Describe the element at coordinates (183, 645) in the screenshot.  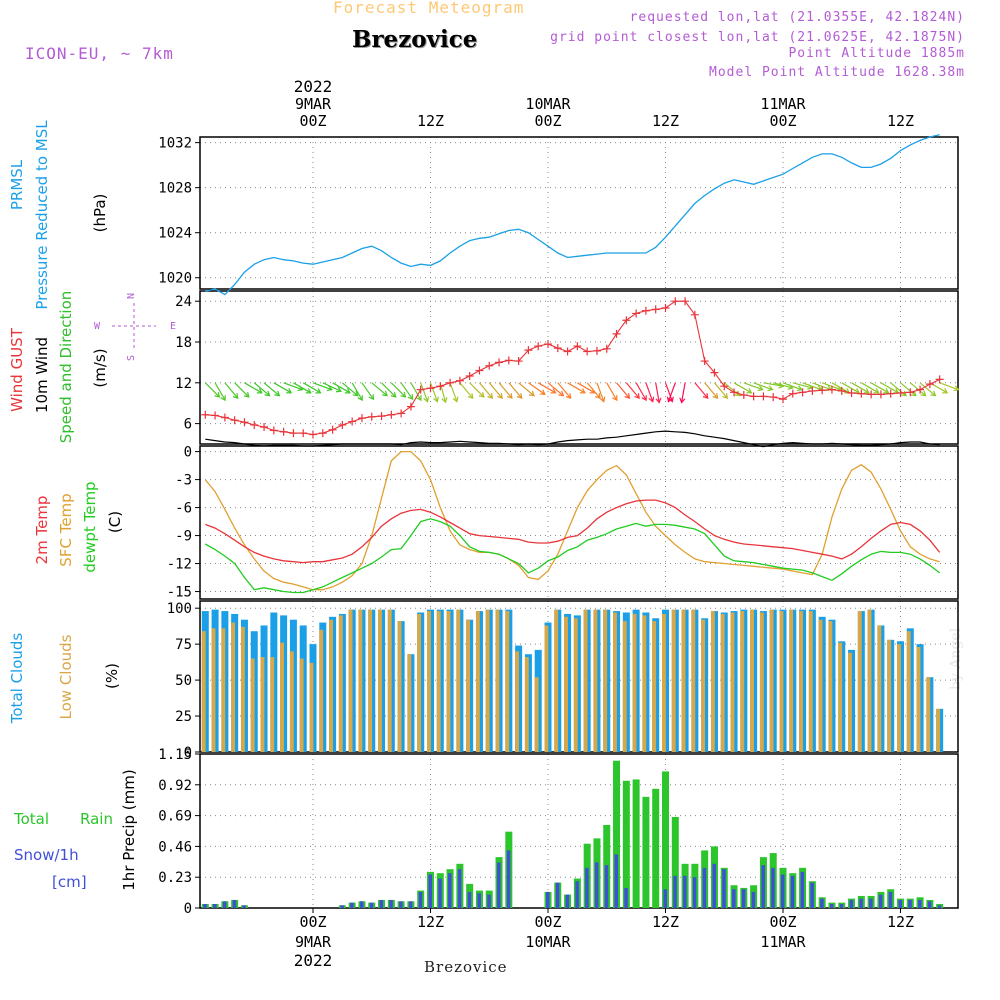
I see `ytick-label-clouds: 75` at that location.